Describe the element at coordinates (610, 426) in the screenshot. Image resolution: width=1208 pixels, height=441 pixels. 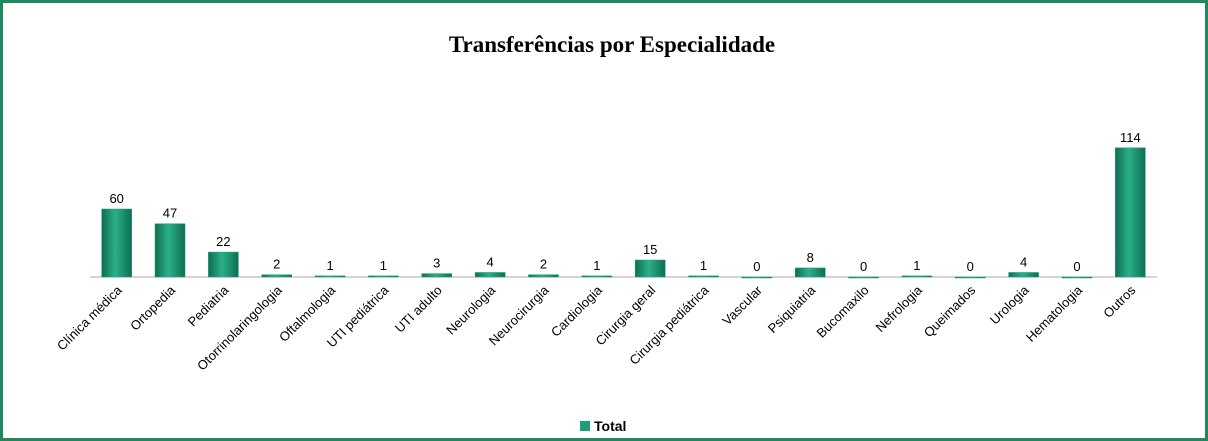
I see `legend-label: Total` at that location.